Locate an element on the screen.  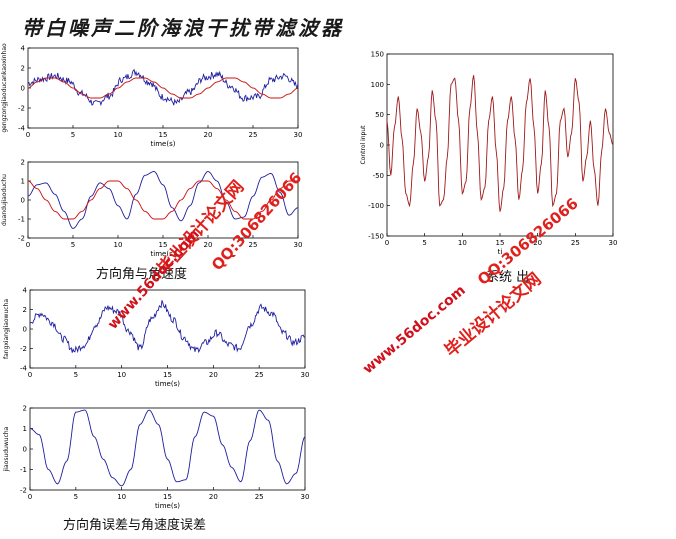
x-axis-label: ti is located at coordinates (500, 252).